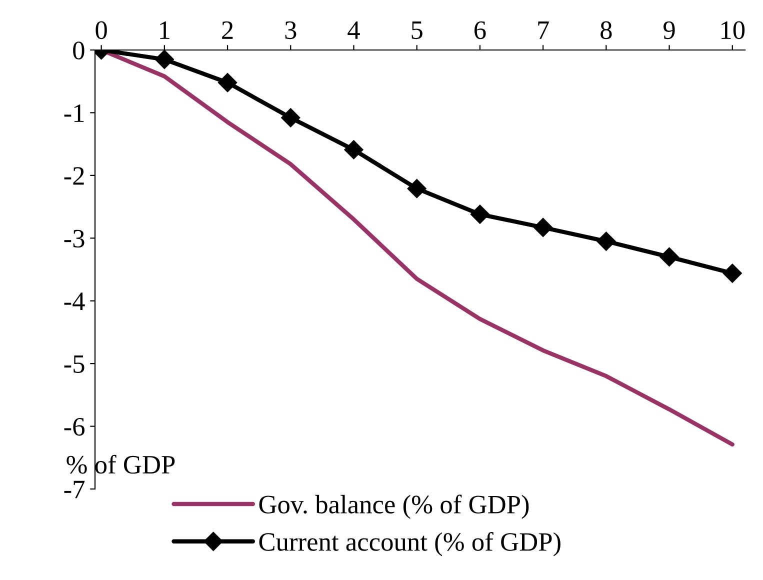 The image size is (763, 580). I want to click on y-tick-label: -7, so click(74, 489).